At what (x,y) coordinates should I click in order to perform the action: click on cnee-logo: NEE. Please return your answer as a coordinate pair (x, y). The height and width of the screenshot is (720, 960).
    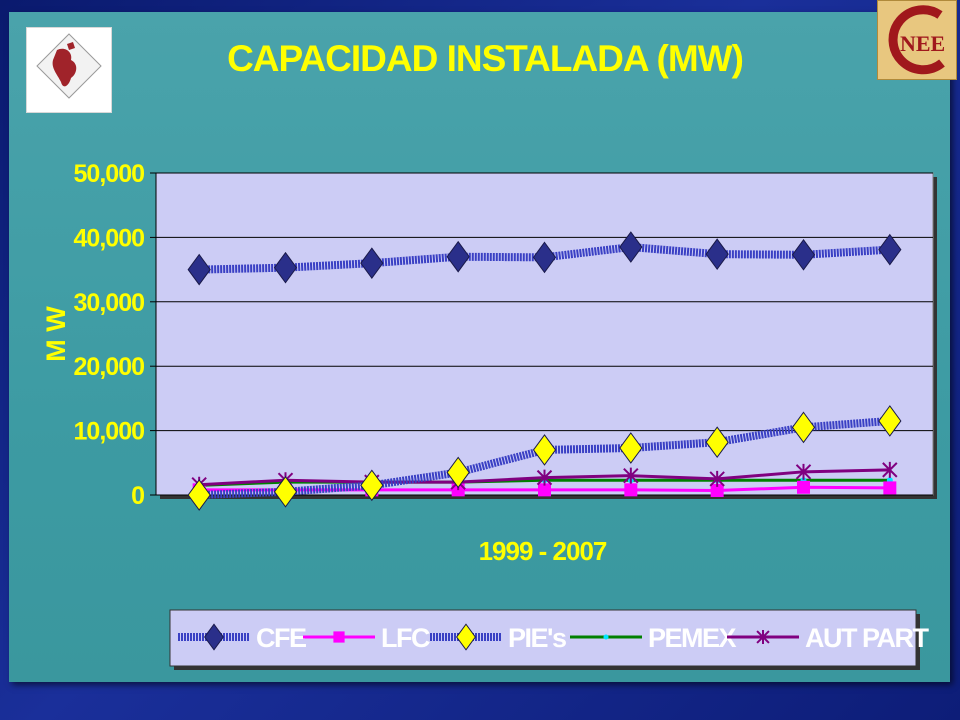
    Looking at the image, I should click on (917, 40).